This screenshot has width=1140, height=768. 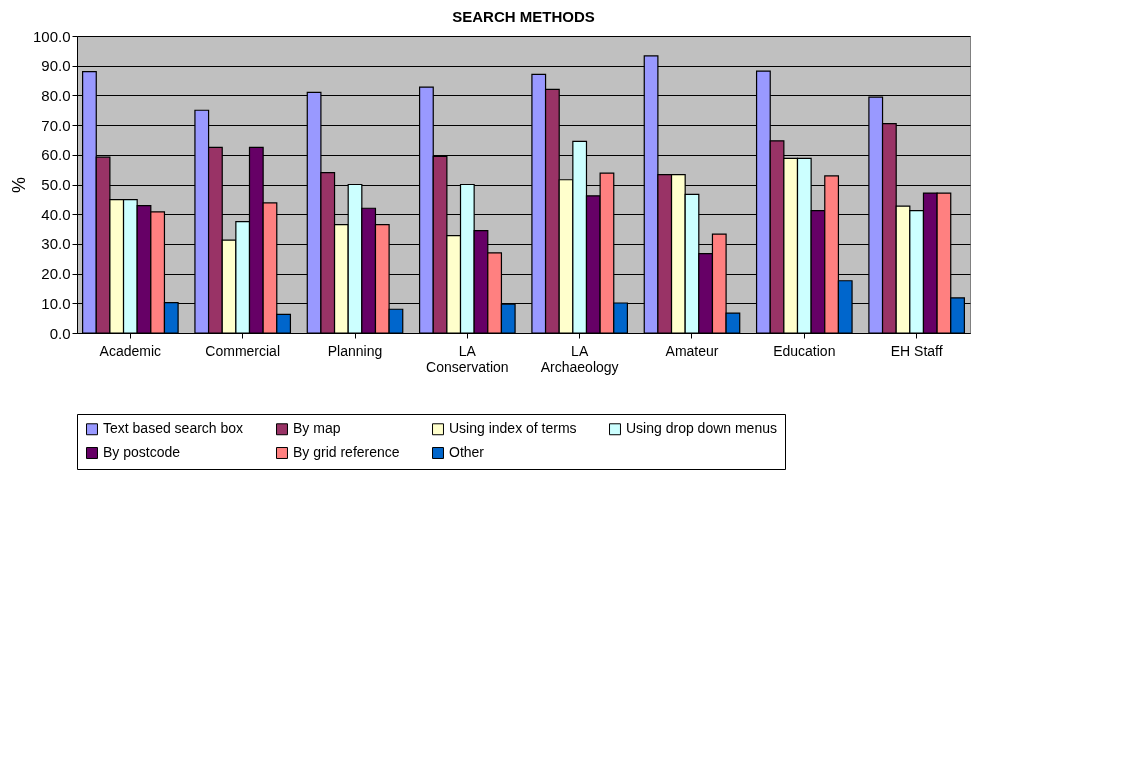 What do you see at coordinates (317, 428) in the screenshot?
I see `legend-label: By map` at bounding box center [317, 428].